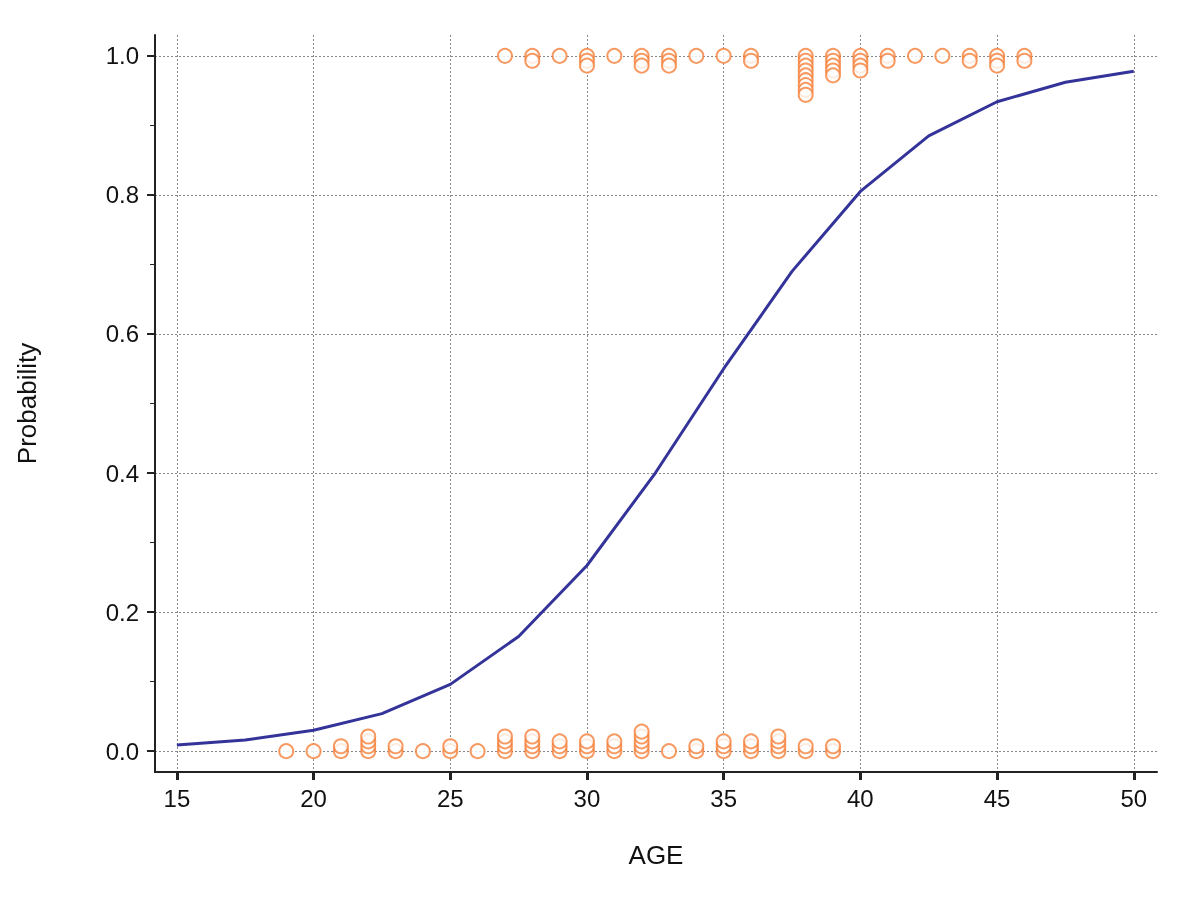 This screenshot has width=1200, height=900. I want to click on x-tick-label: 25, so click(450, 798).